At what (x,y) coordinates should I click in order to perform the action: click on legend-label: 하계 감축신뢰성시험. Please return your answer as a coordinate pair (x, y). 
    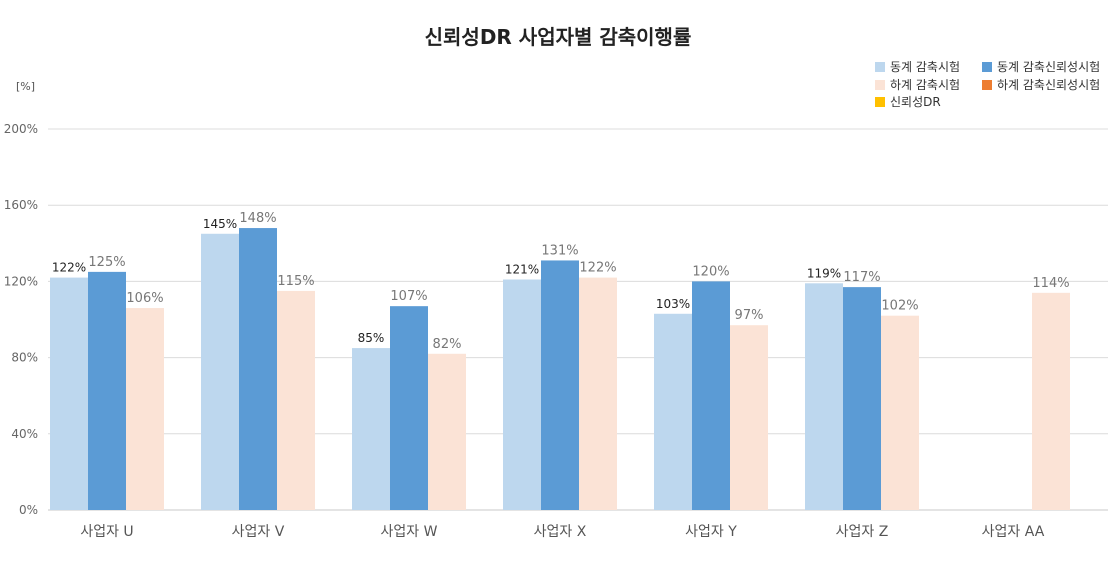
    Looking at the image, I should click on (1048, 85).